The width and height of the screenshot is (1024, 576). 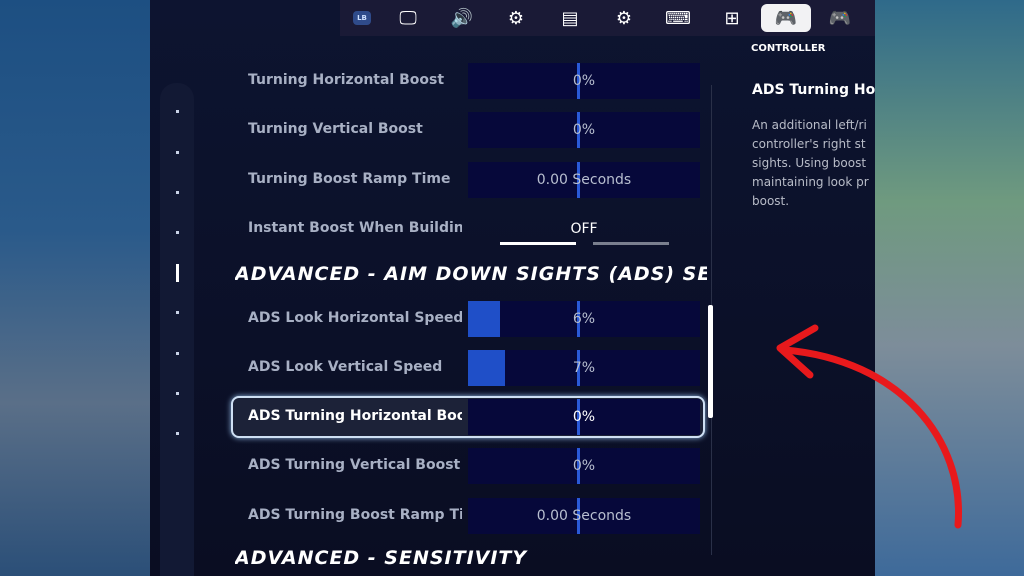 I want to click on setting-label: ADS Turning Boost Ramp Time, so click(x=355, y=515).